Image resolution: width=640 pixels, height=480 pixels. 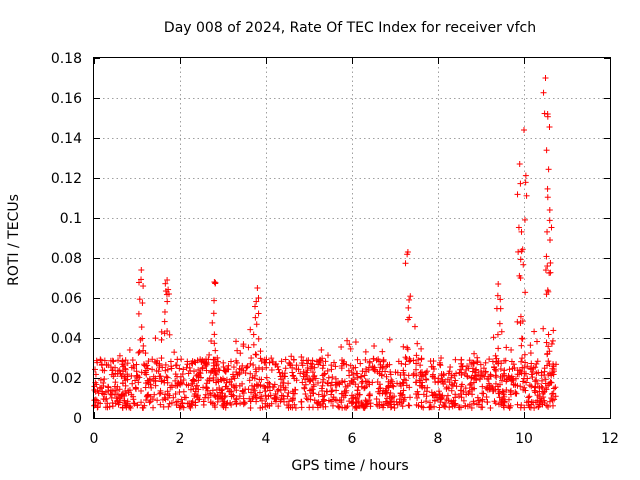 What do you see at coordinates (71, 219) in the screenshot?
I see `y-tick-label: 0.1` at bounding box center [71, 219].